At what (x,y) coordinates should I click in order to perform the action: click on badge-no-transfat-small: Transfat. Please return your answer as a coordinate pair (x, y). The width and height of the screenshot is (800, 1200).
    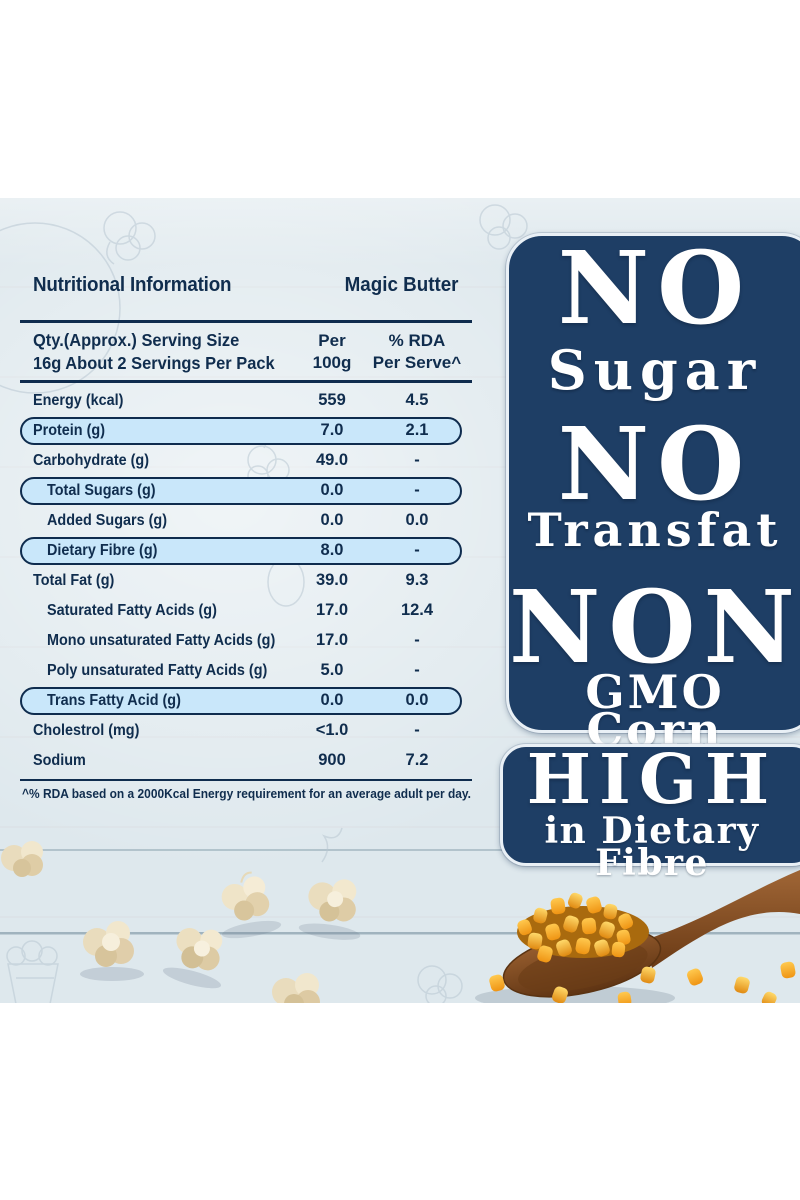
    Looking at the image, I should click on (655, 530).